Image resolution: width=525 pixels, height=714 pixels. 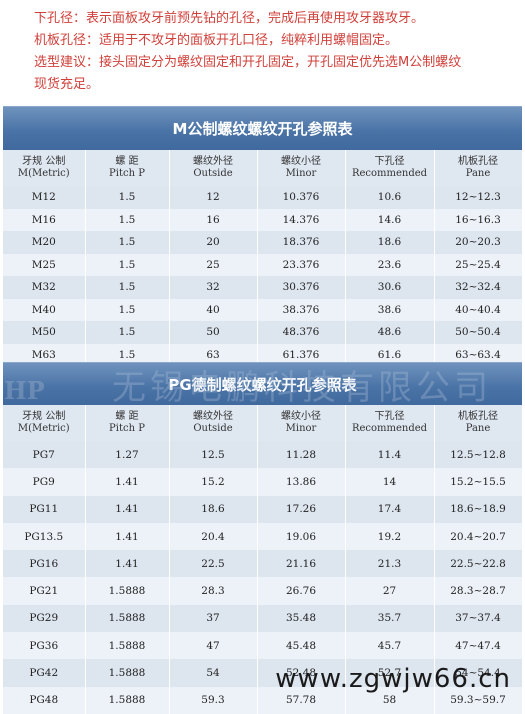 What do you see at coordinates (478, 455) in the screenshot?
I see `cell-pane: 12.5~12.8` at bounding box center [478, 455].